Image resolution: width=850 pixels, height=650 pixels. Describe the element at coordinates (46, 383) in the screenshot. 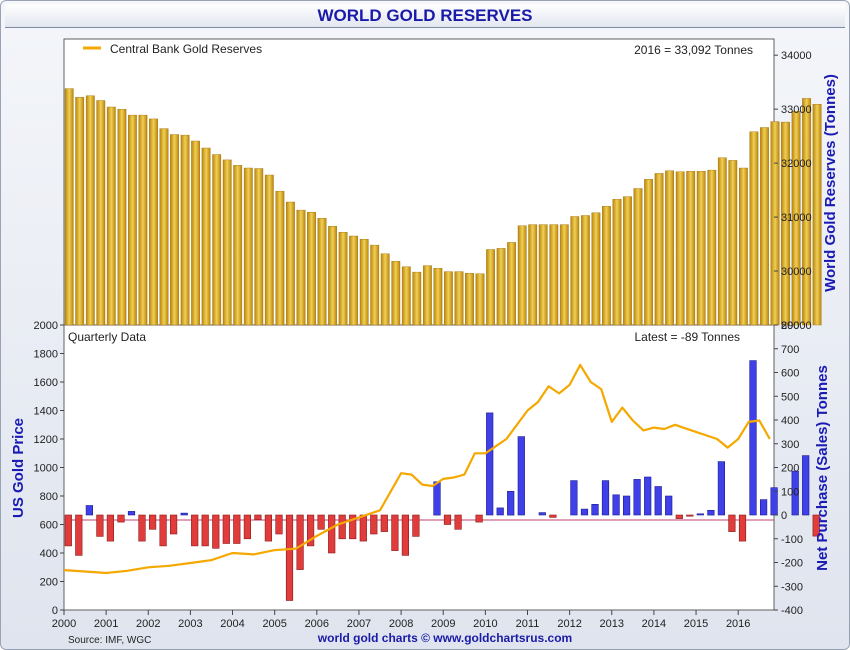

I see `left-y-tick-label: 1600` at that location.